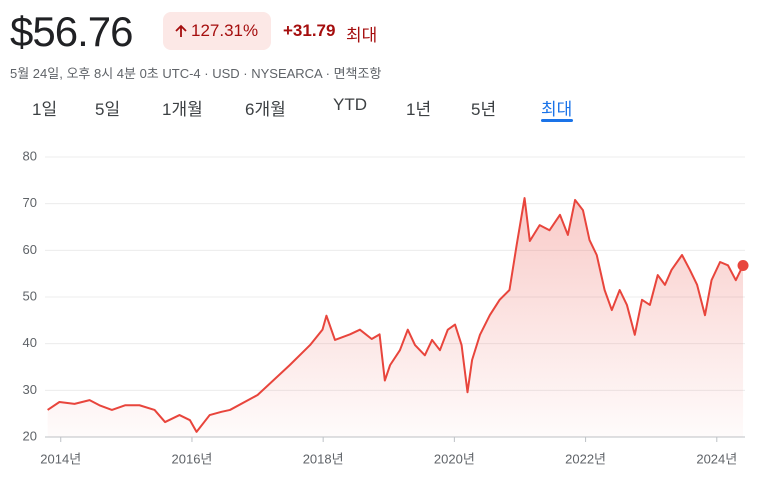 This screenshot has height=479, width=764. I want to click on range-tab: 최대, so click(557, 109).